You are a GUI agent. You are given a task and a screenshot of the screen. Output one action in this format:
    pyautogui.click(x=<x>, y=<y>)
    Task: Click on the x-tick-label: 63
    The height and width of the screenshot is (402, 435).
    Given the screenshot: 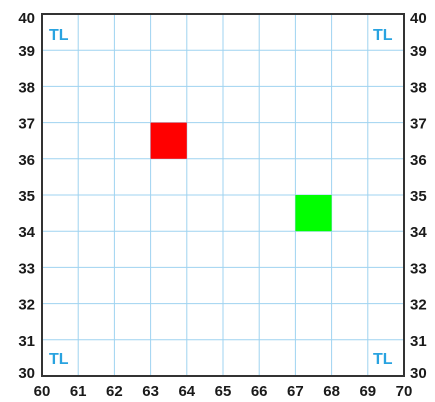 What is the action you would take?
    pyautogui.click(x=150, y=391)
    